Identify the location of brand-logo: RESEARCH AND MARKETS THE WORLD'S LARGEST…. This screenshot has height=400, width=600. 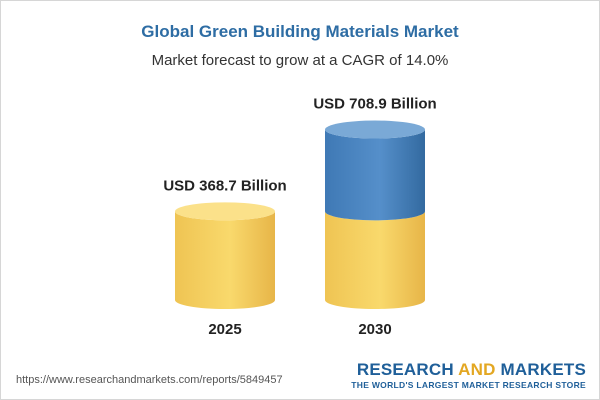
(468, 376).